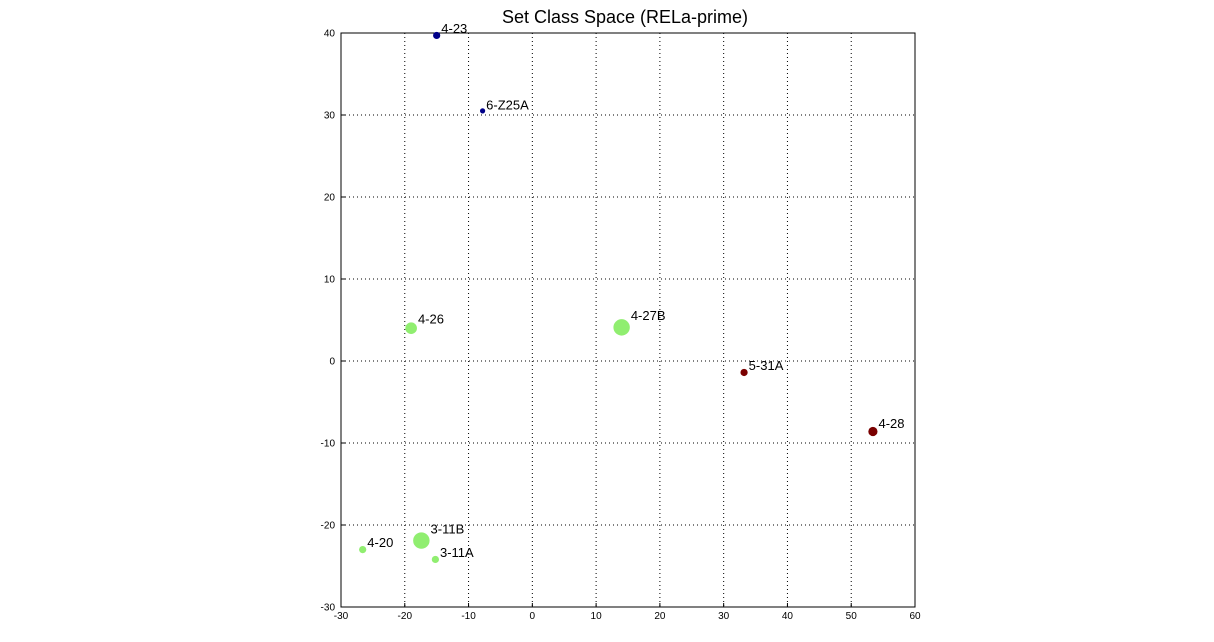 The height and width of the screenshot is (642, 1214). Describe the element at coordinates (330, 280) in the screenshot. I see `y-tick-label: 10` at that location.